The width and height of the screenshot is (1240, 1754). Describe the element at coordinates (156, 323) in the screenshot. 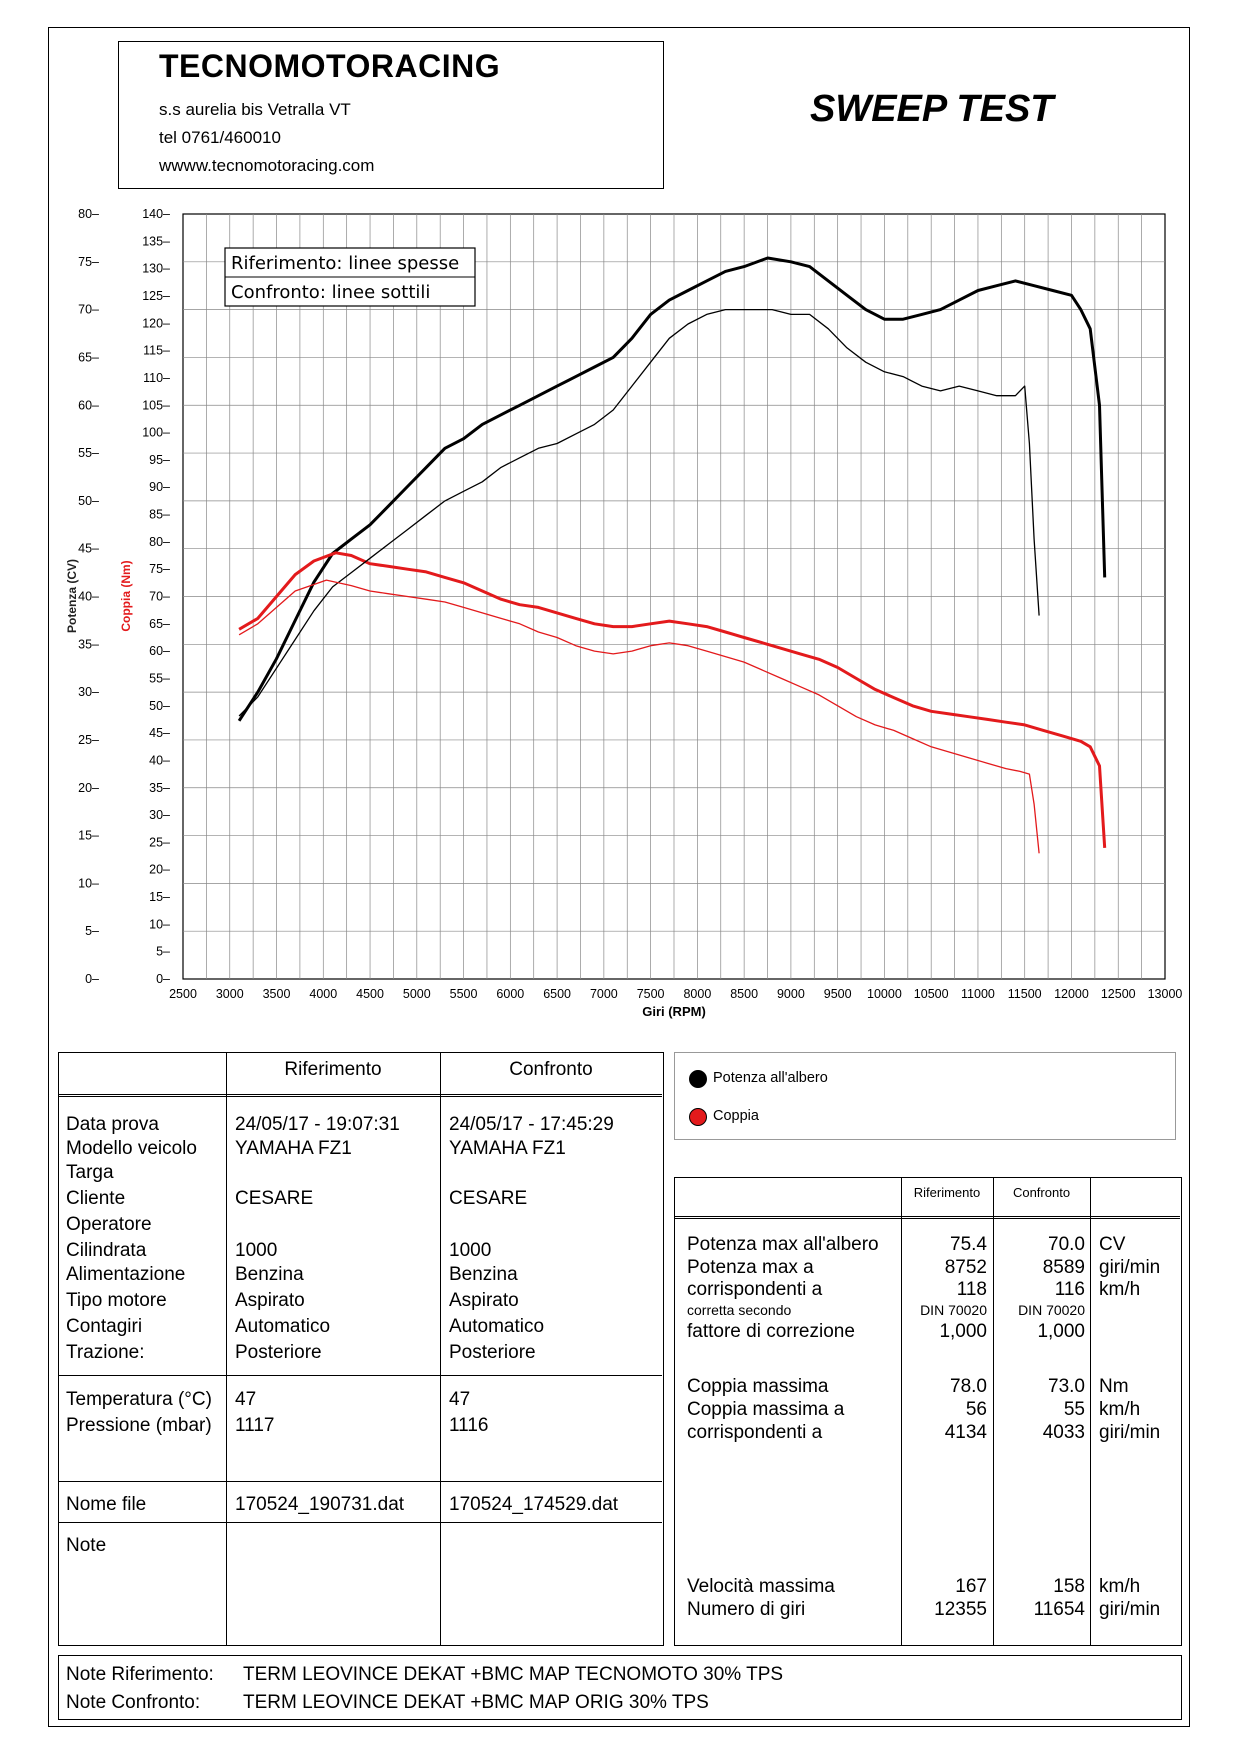

I see `torque-tick-label: 120–` at that location.